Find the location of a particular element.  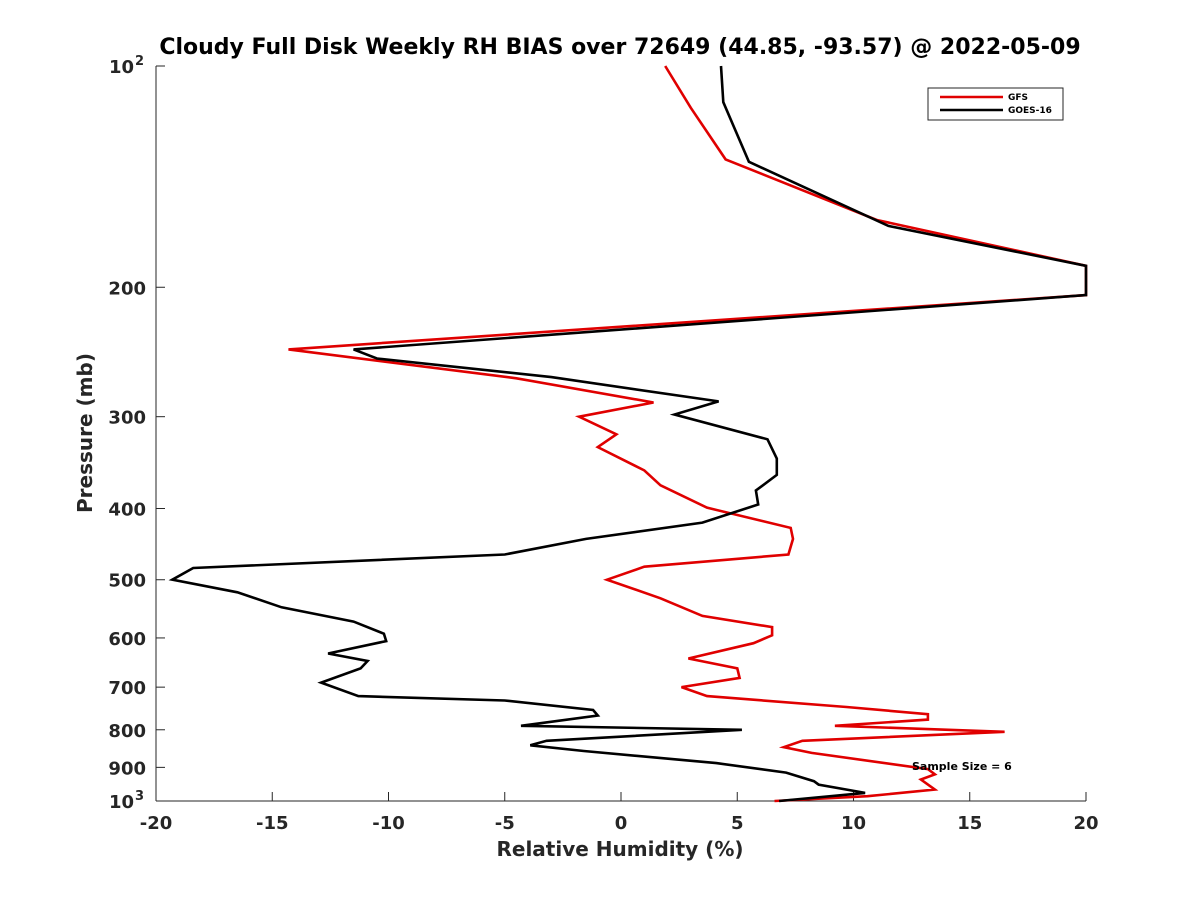

y-tick-exponent: 3 is located at coordinates (139, 796).